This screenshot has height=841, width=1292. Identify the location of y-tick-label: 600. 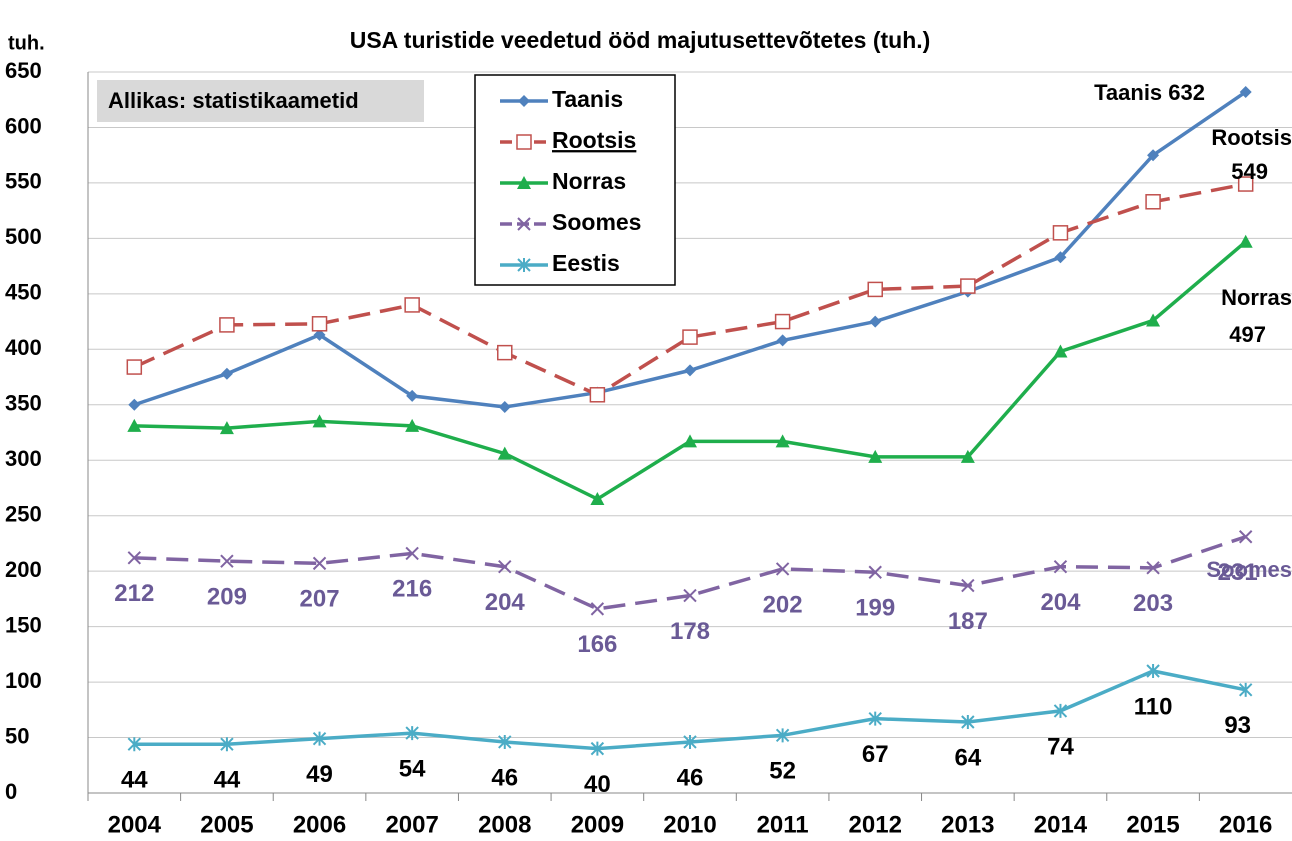
(23, 125).